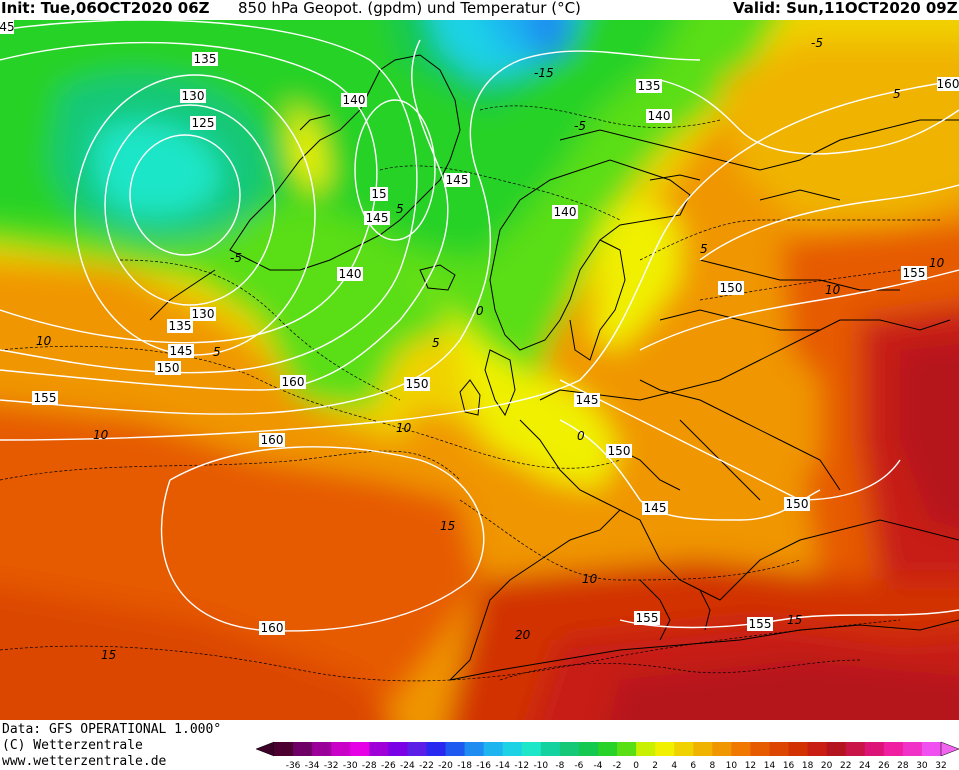  I want to click on geo-label: 15, so click(379, 194).